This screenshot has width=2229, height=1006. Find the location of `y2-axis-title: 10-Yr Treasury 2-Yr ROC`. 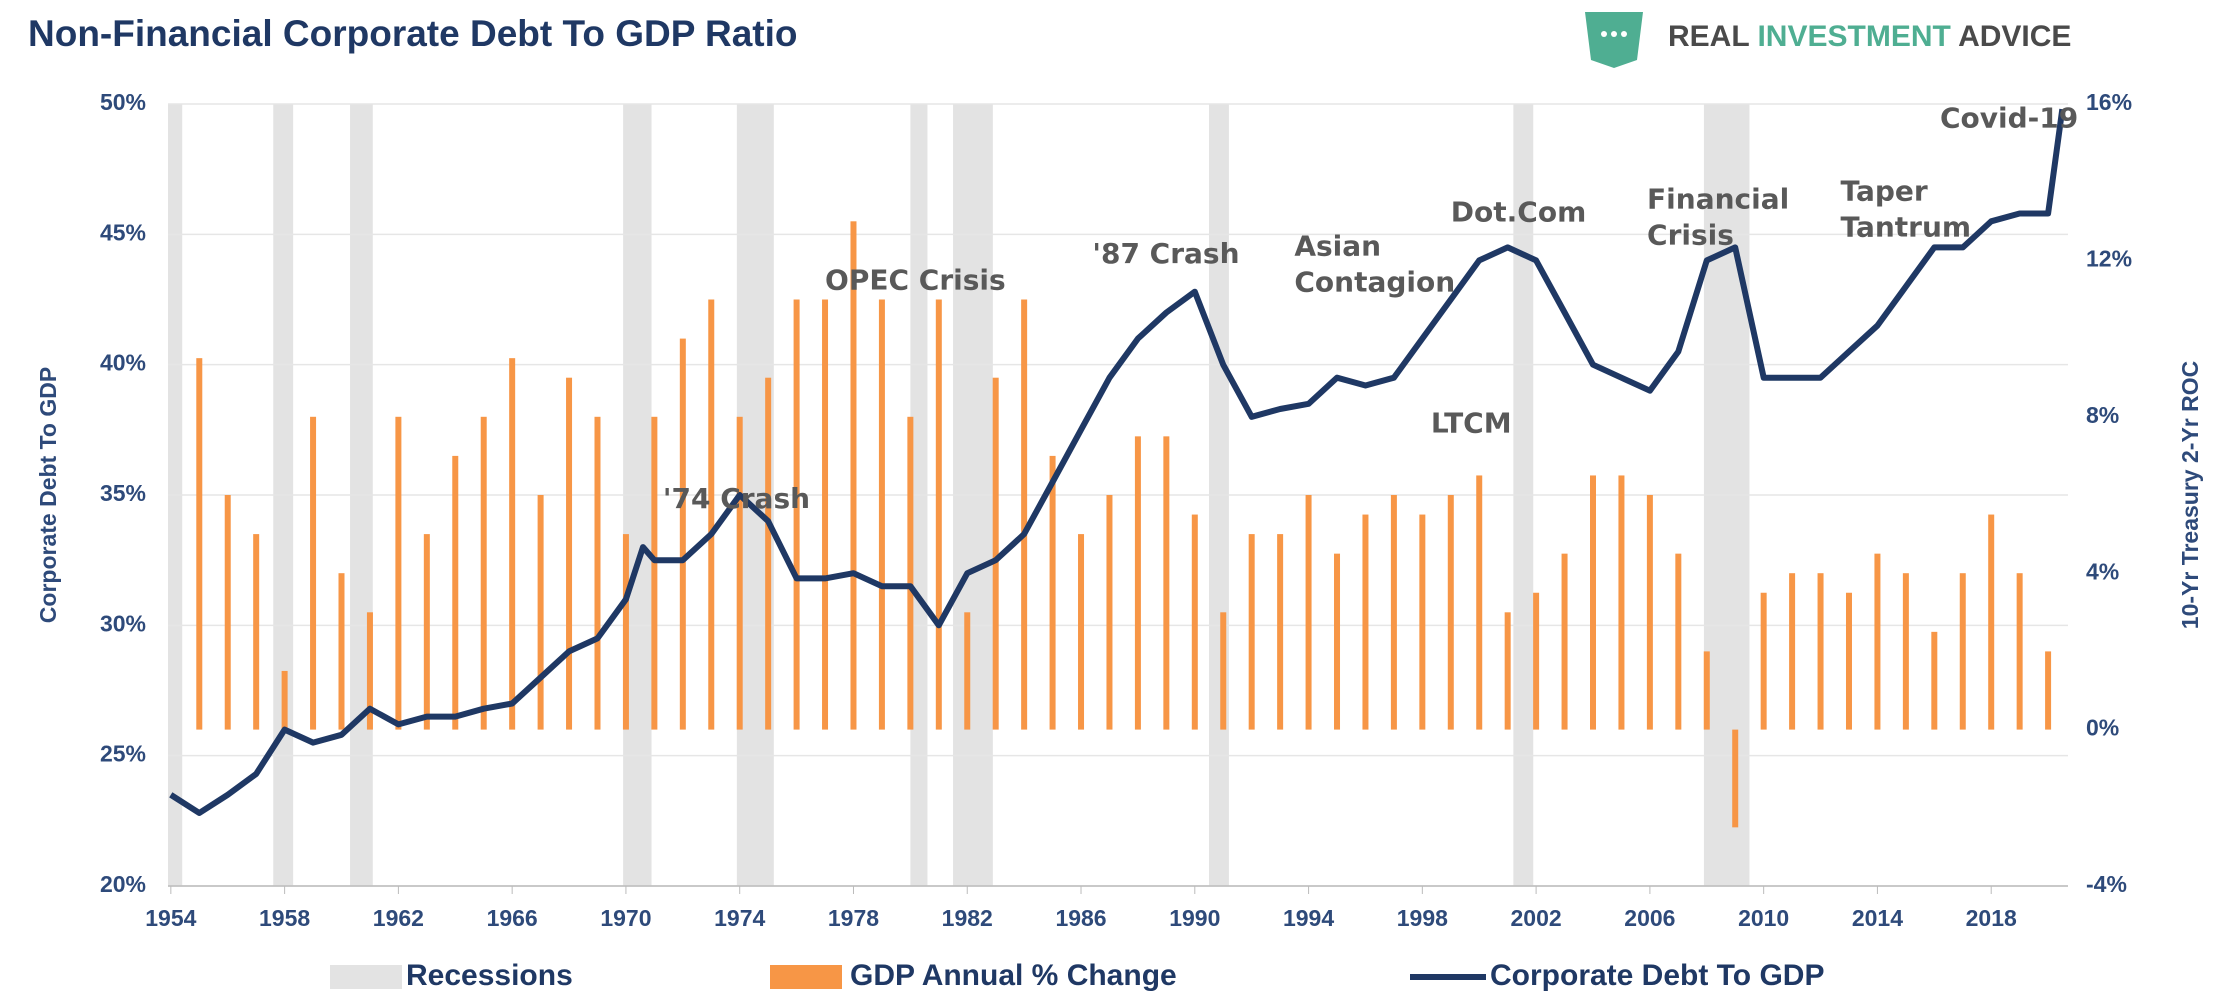

y2-axis-title: 10-Yr Treasury 2-Yr ROC is located at coordinates (2190, 495).